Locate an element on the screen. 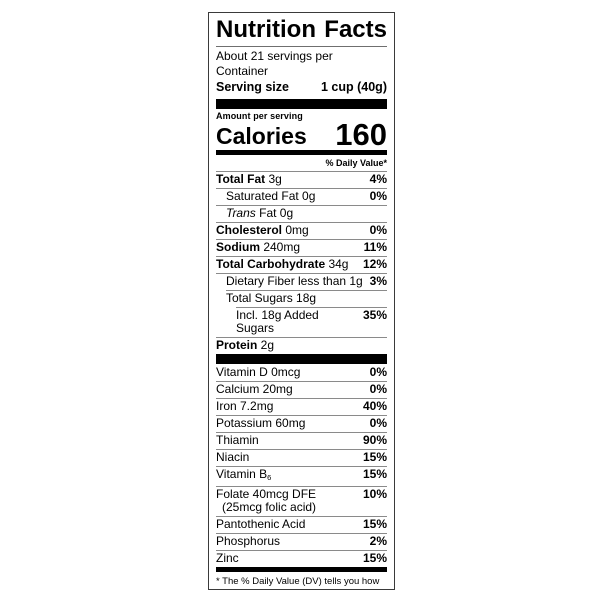  nutrient-name: Incl. 18g Added Sugars is located at coordinates (277, 322).